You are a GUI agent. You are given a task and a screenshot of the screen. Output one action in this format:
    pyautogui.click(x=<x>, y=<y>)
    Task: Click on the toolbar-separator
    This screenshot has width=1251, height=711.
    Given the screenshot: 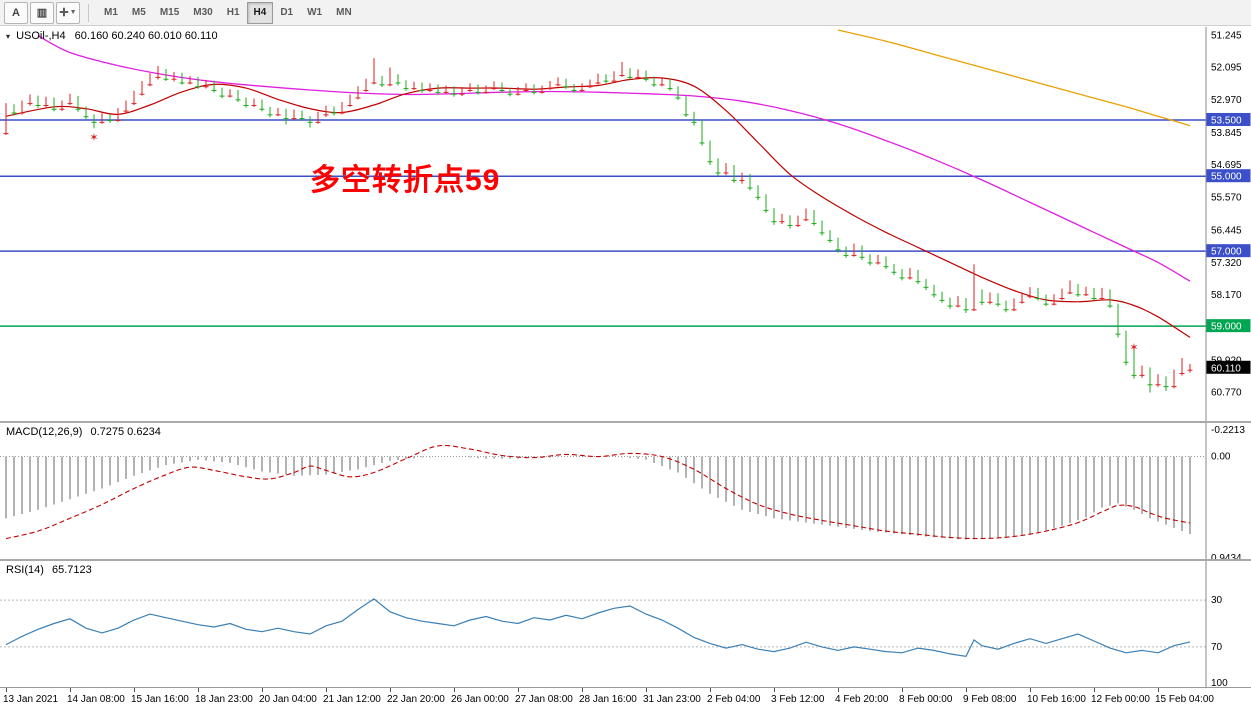 What is the action you would take?
    pyautogui.click(x=88, y=12)
    